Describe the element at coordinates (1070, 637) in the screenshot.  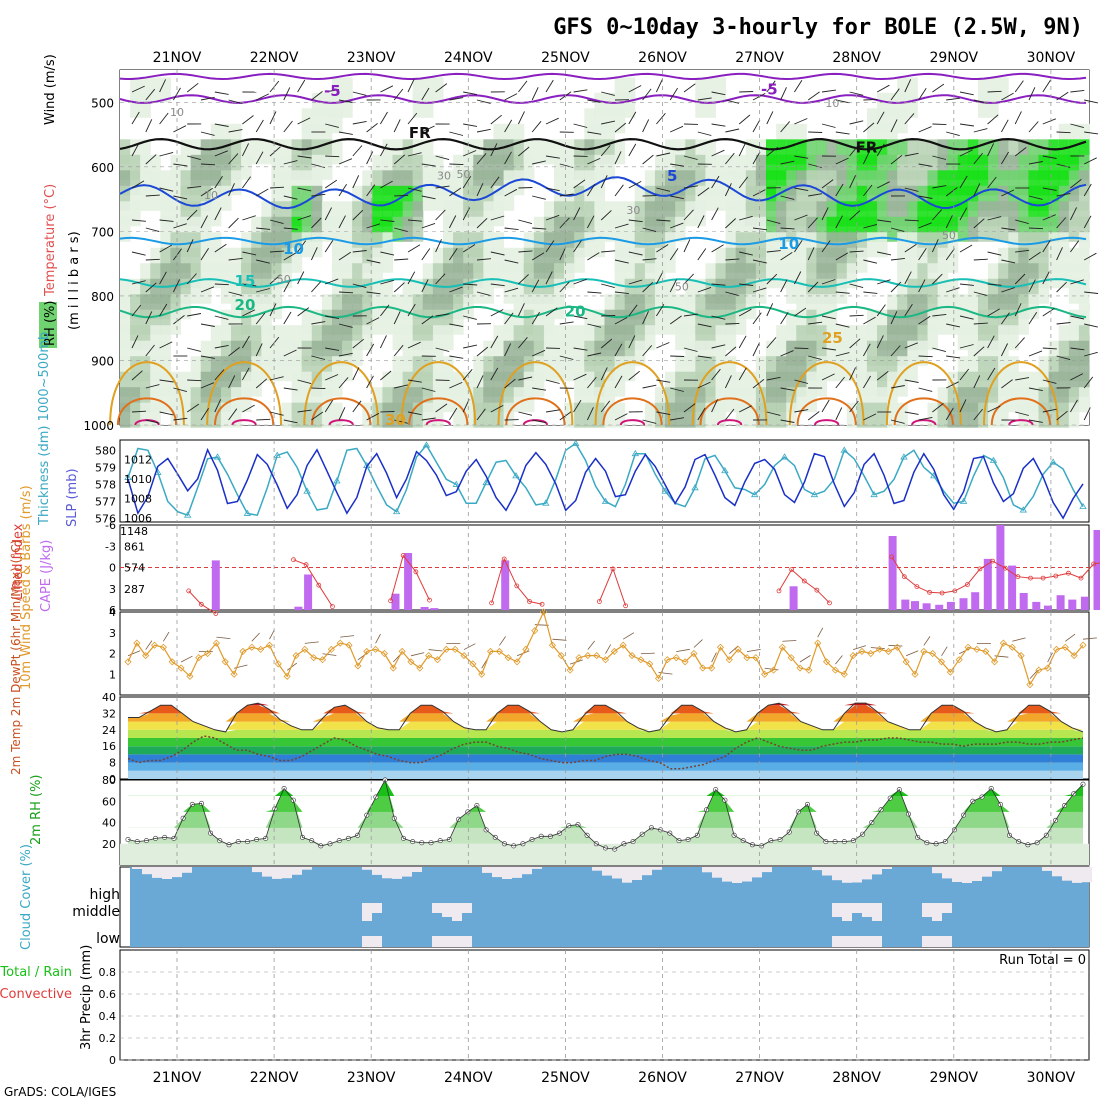
I see `wind-barb-10m` at that location.